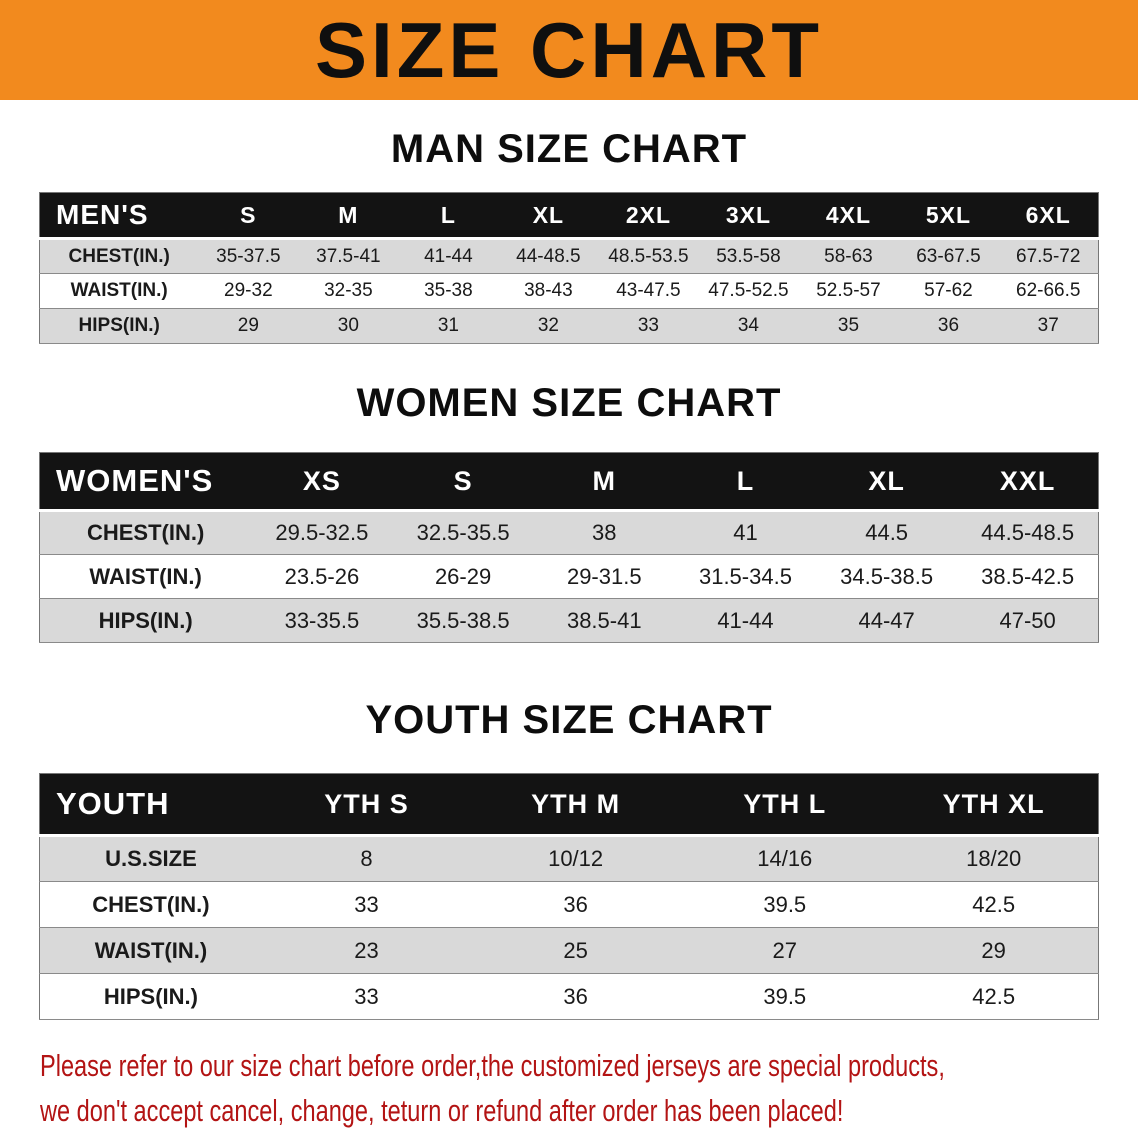 Image resolution: width=1138 pixels, height=1134 pixels. What do you see at coordinates (748, 325) in the screenshot?
I see `value-cell: 34` at bounding box center [748, 325].